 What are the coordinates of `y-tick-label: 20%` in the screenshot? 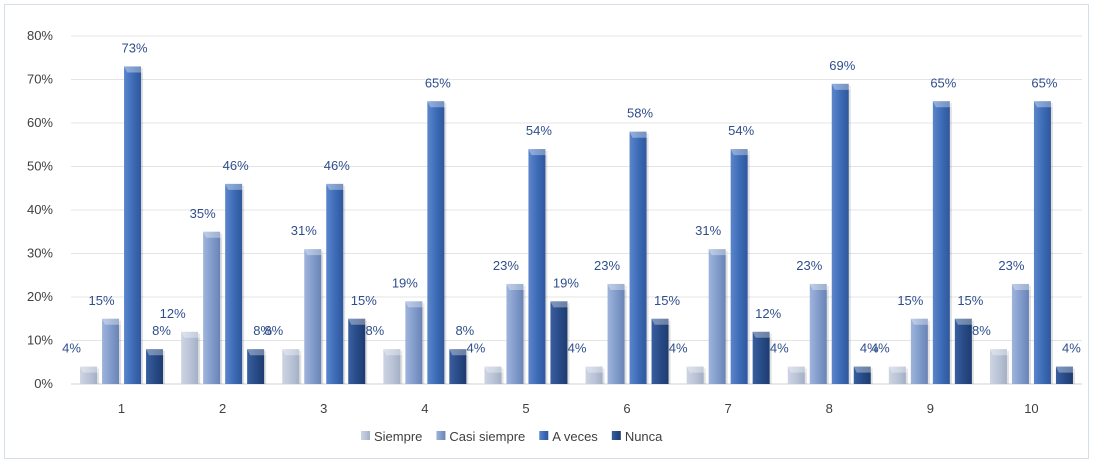 It's located at (40, 296).